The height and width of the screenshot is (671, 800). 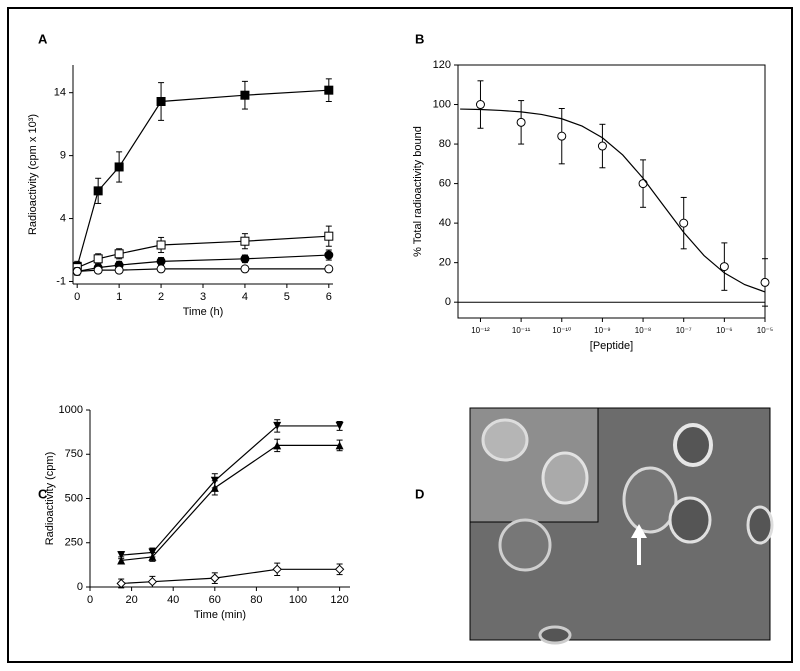 What do you see at coordinates (74, 498) in the screenshot?
I see `y-tick-label: 500` at bounding box center [74, 498].